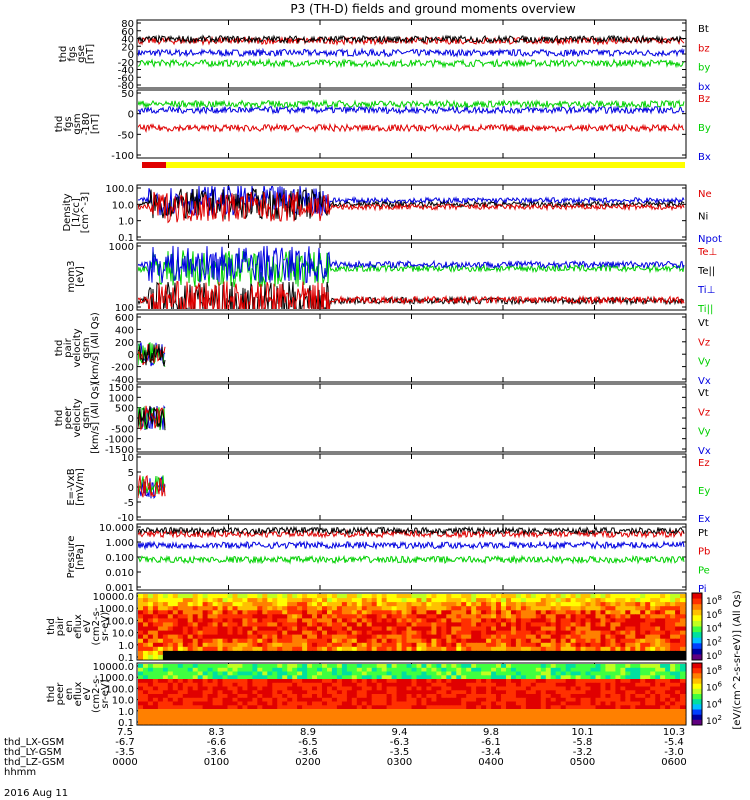  Describe the element at coordinates (20, 772) in the screenshot. I see `orbit-row-label: hhmm` at that location.